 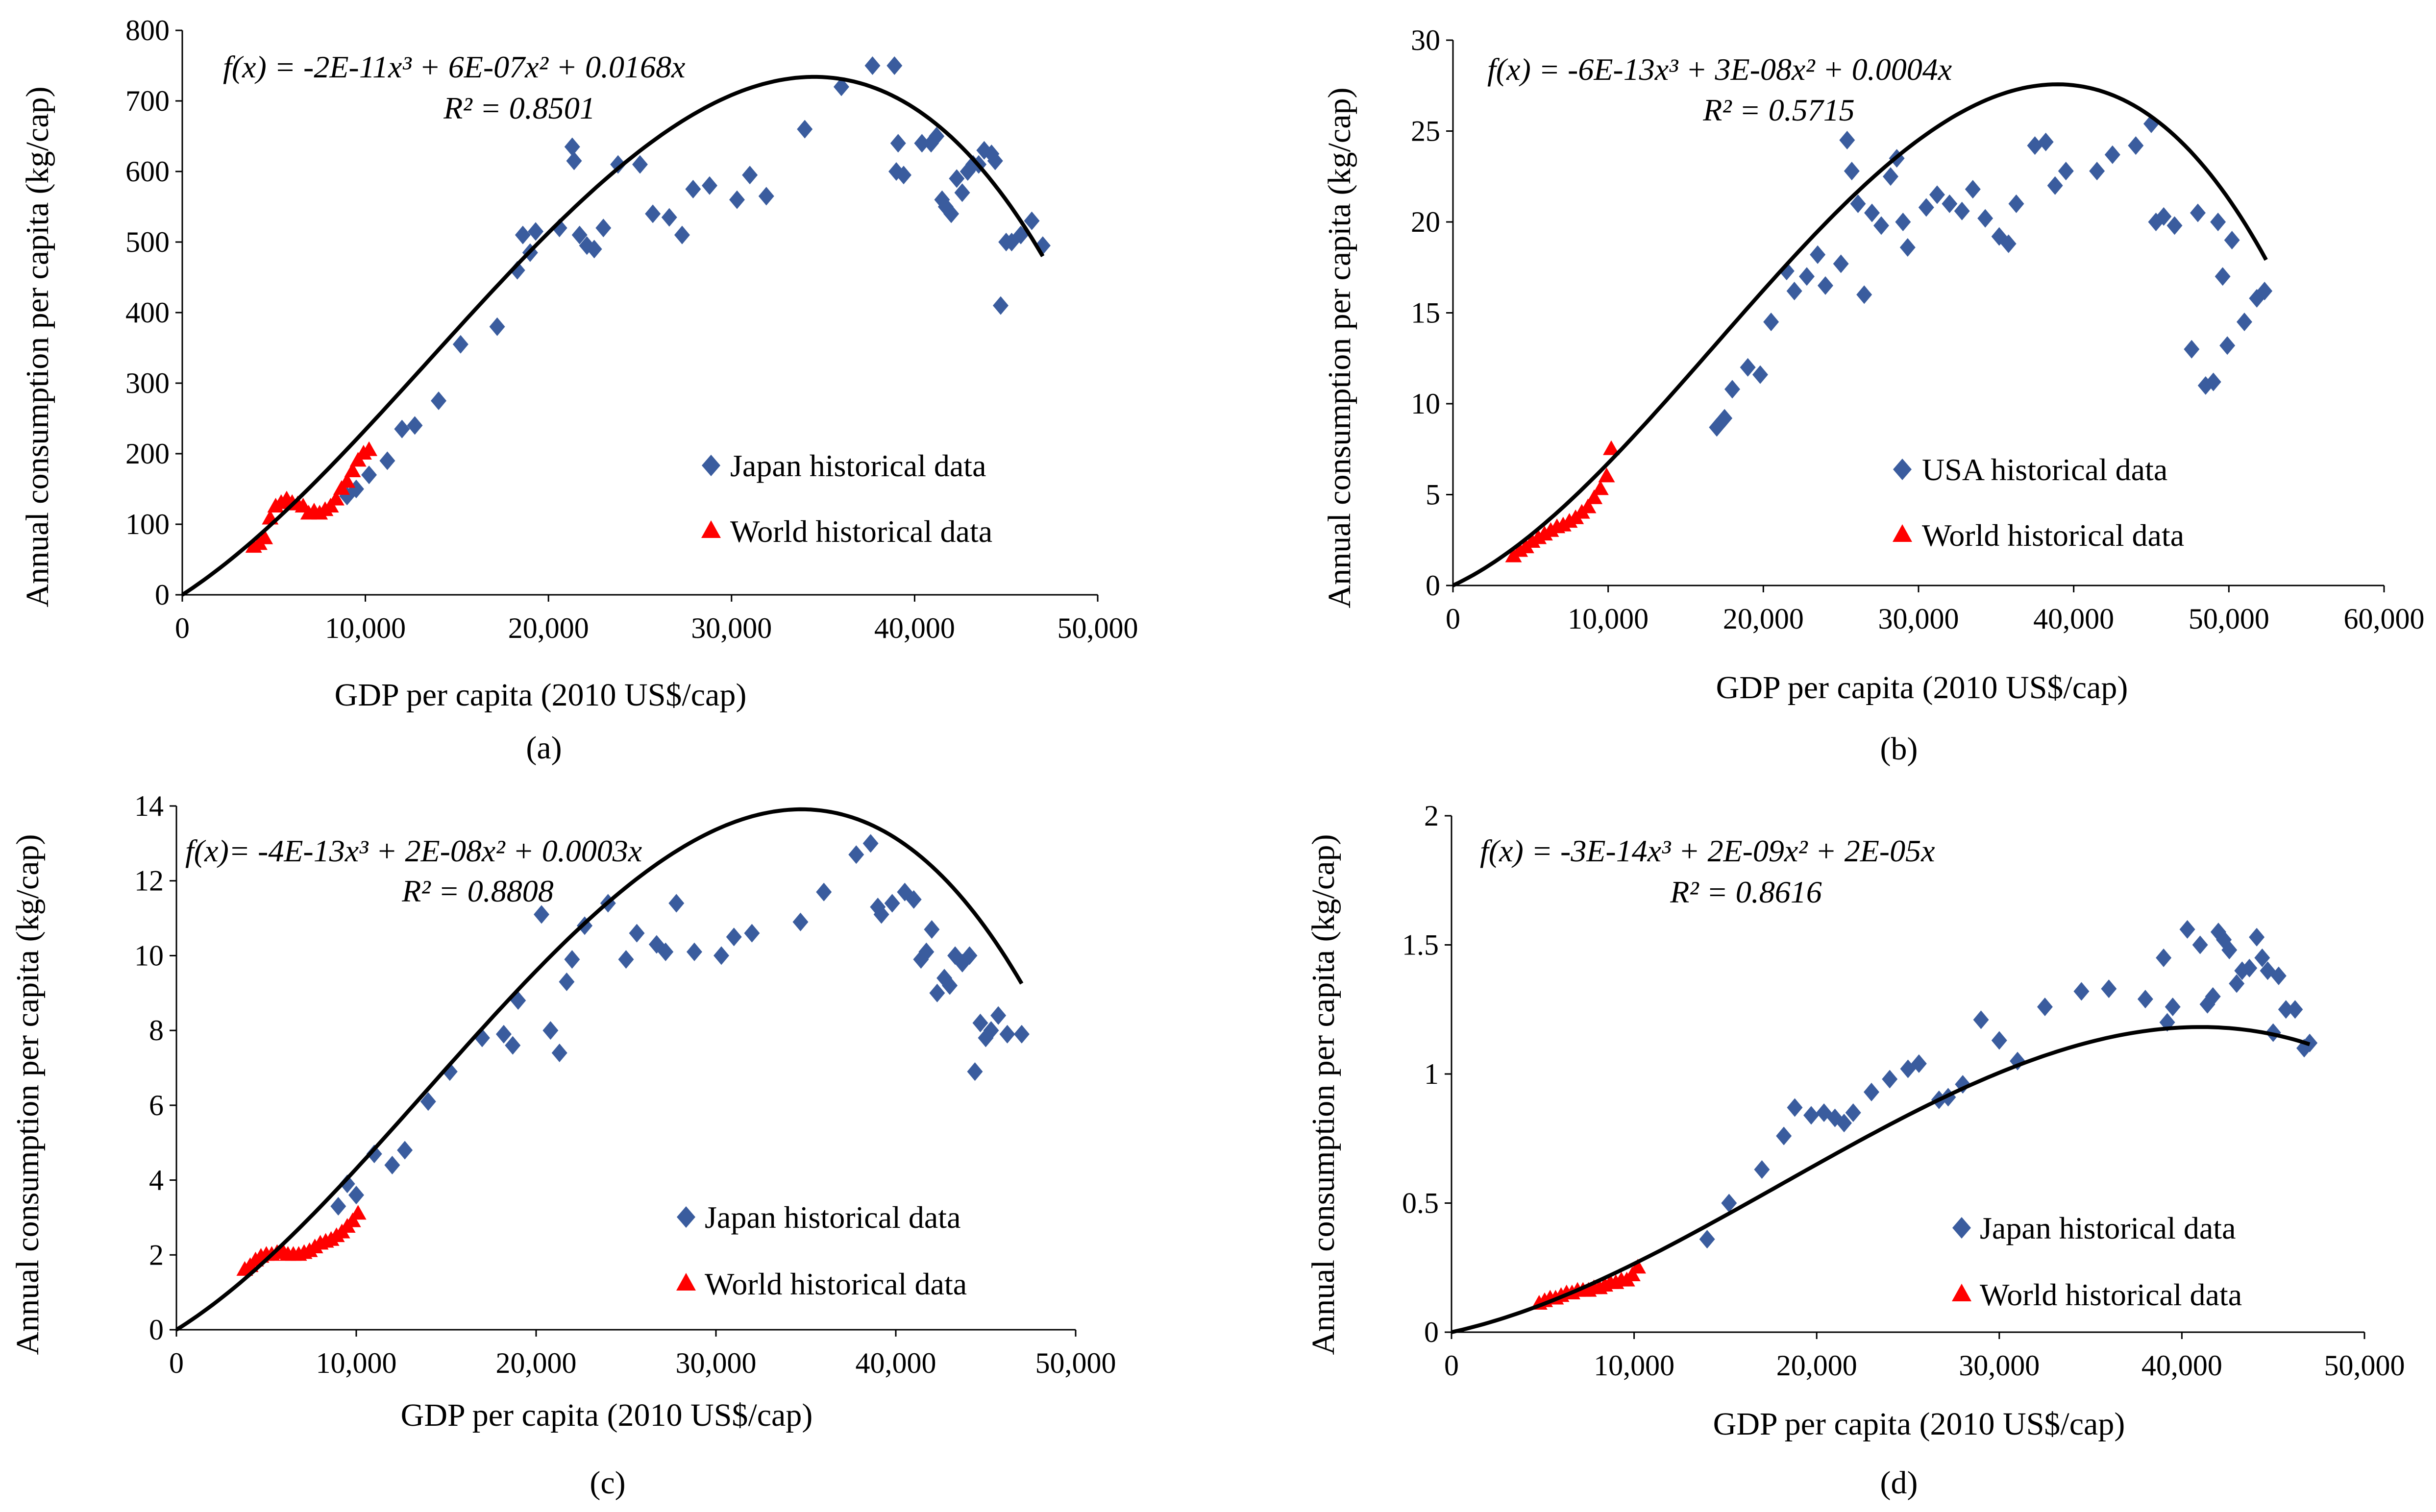 What do you see at coordinates (147, 454) in the screenshot?
I see `y-tick-label: 200` at bounding box center [147, 454].